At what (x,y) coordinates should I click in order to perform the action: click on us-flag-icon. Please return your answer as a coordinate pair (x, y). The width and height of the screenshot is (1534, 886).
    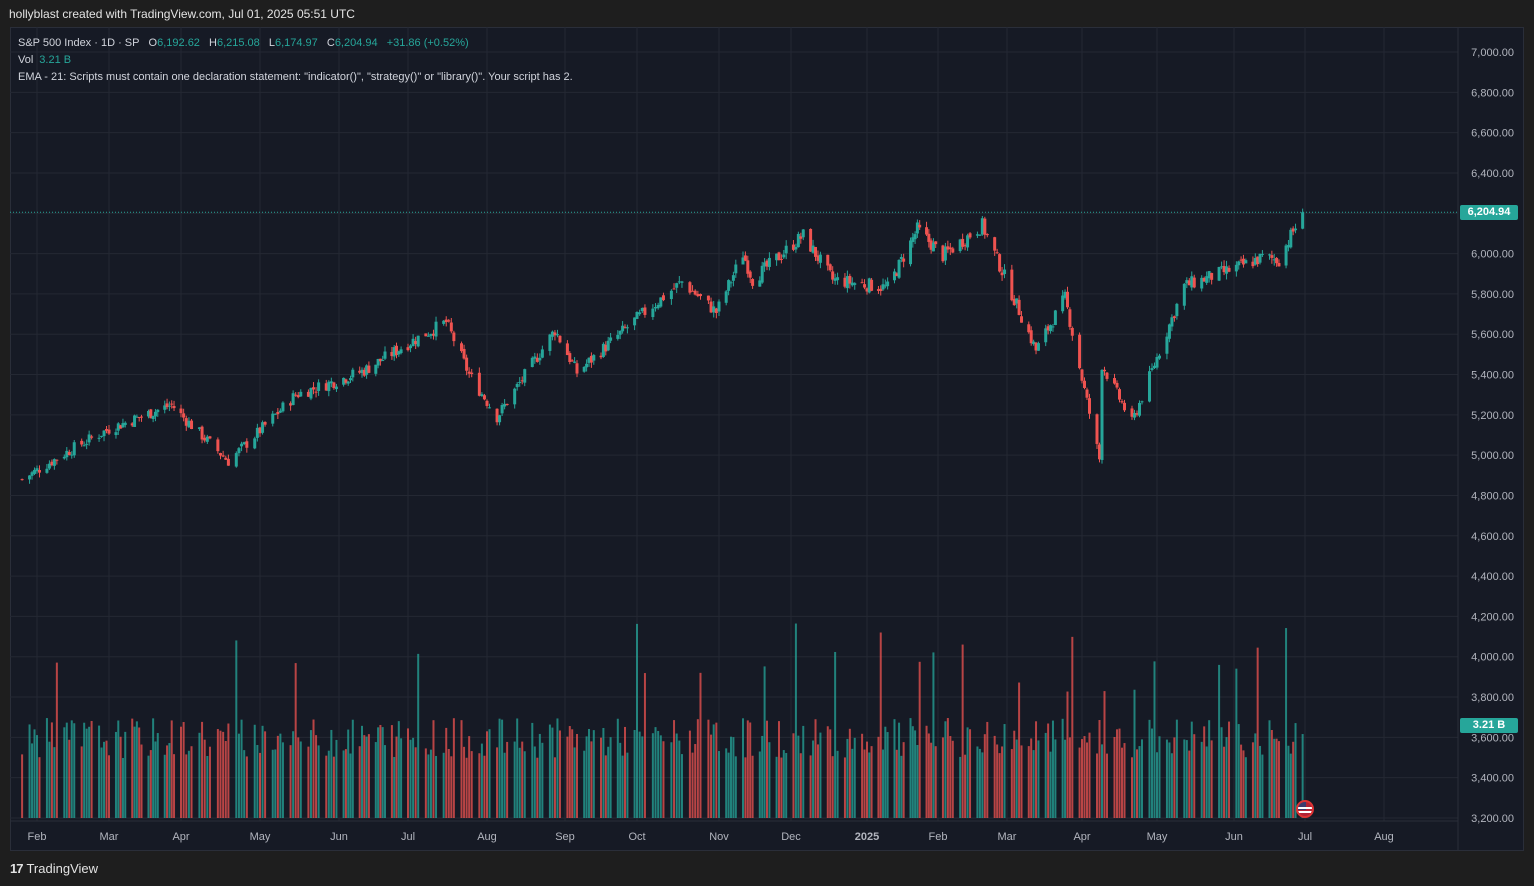
    Looking at the image, I should click on (1305, 809).